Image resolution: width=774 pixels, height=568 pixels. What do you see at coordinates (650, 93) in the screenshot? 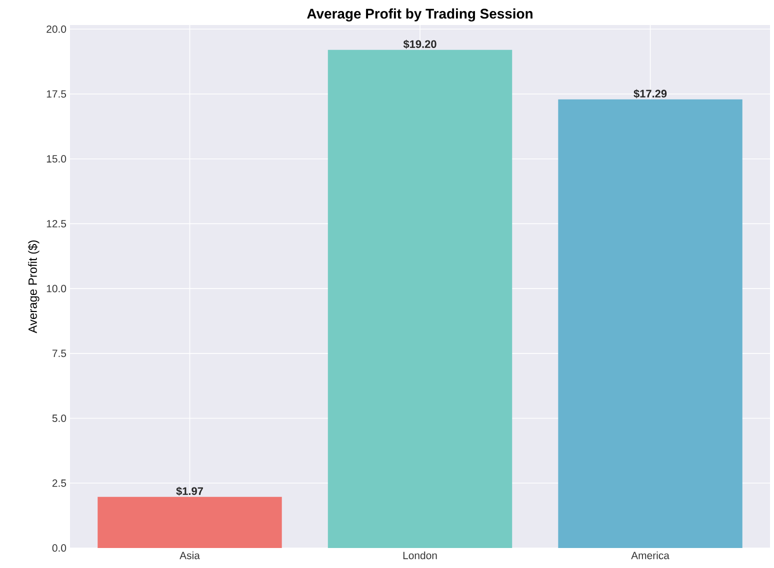
I see `data-label: $17.29` at bounding box center [650, 93].